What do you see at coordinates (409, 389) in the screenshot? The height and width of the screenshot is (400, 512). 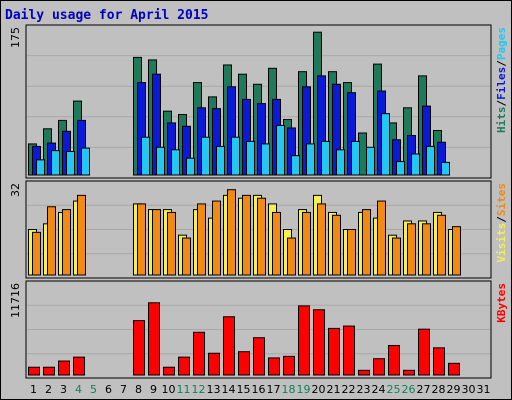 I see `x-tick-label-day-26: 26` at bounding box center [409, 389].